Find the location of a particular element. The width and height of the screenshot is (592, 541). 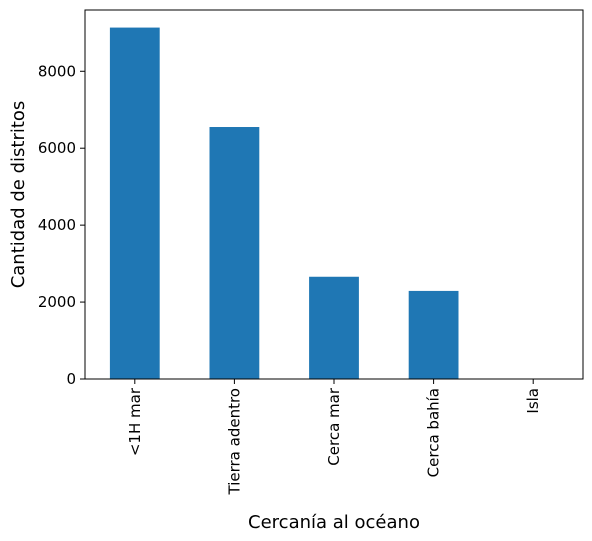

y-tick-label-0: 0 is located at coordinates (71, 379).